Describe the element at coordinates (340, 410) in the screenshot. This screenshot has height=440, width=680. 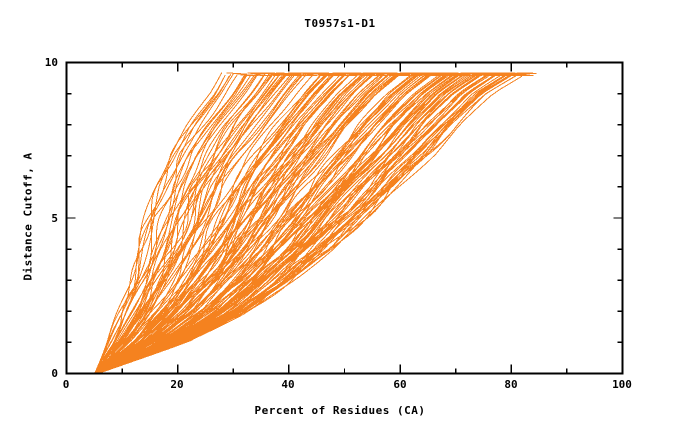
I see `x-axis-label: Percent of Residues (CA)` at that location.